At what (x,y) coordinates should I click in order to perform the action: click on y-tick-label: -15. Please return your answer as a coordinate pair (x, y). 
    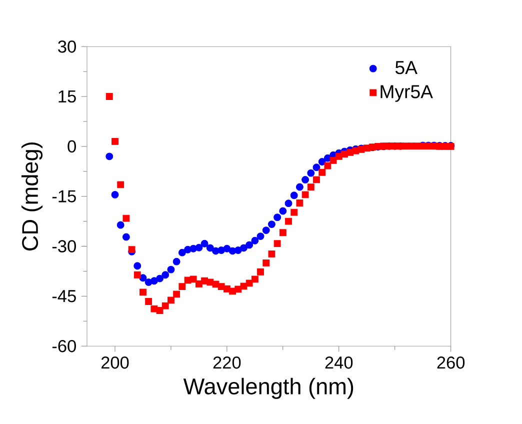
    Looking at the image, I should click on (64, 196).